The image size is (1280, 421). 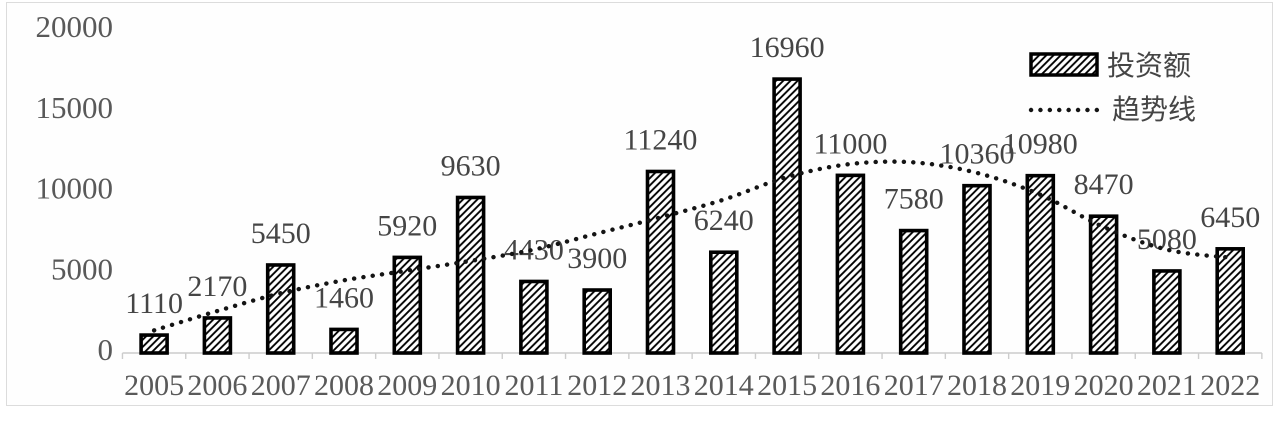 What do you see at coordinates (344, 297) in the screenshot?
I see `bar-data-label: 1460` at bounding box center [344, 297].